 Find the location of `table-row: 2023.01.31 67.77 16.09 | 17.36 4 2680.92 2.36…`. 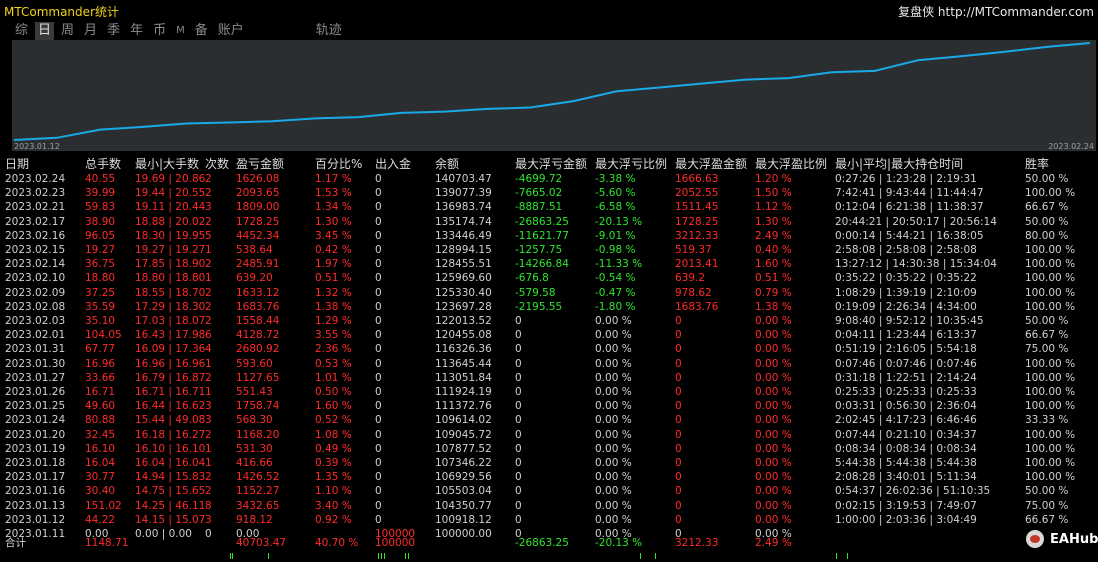

table-row: 2023.01.31 67.77 16.09 | 17.36 4 2680.92 2.36… is located at coordinates (549, 349).